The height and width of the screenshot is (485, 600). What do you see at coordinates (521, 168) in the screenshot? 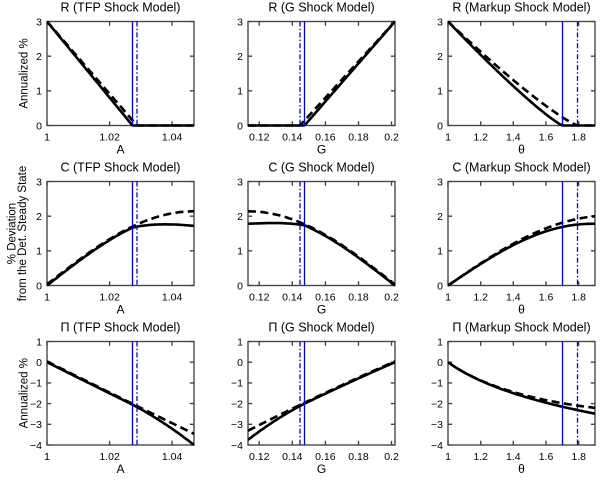
I see `svg-text: C (Markup Shock Model)` at bounding box center [521, 168].